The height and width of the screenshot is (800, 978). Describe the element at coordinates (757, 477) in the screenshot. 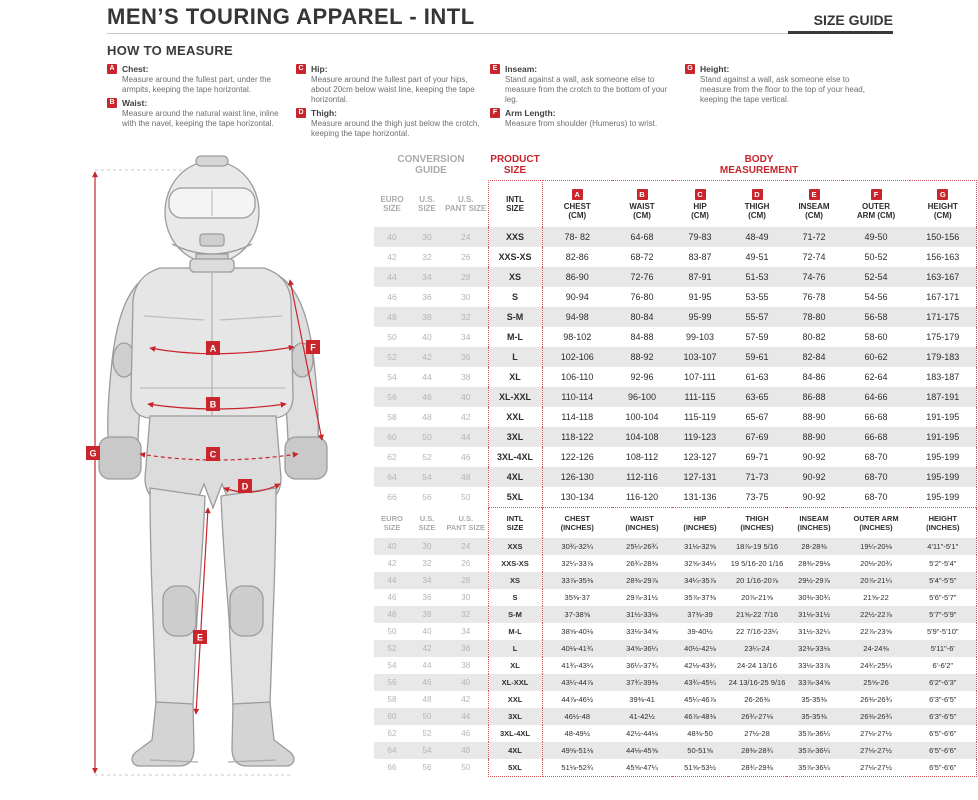

I see `cell: 71-73` at that location.